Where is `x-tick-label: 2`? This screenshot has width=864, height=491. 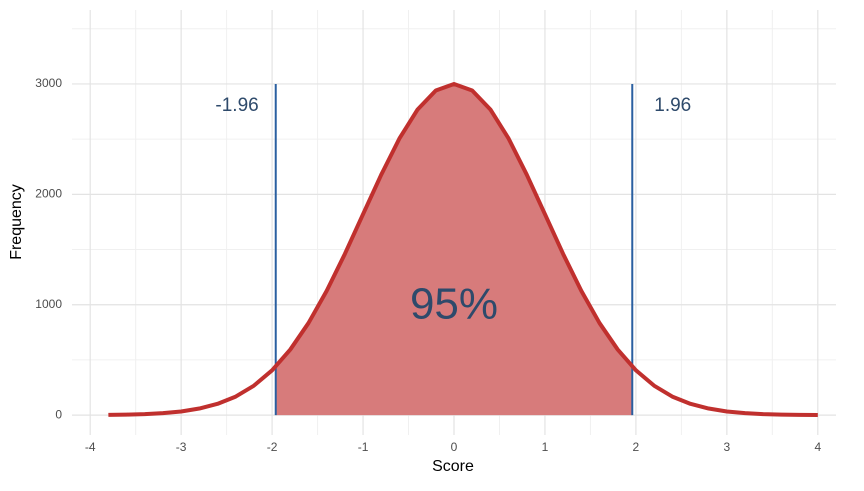 x-tick-label: 2 is located at coordinates (636, 447).